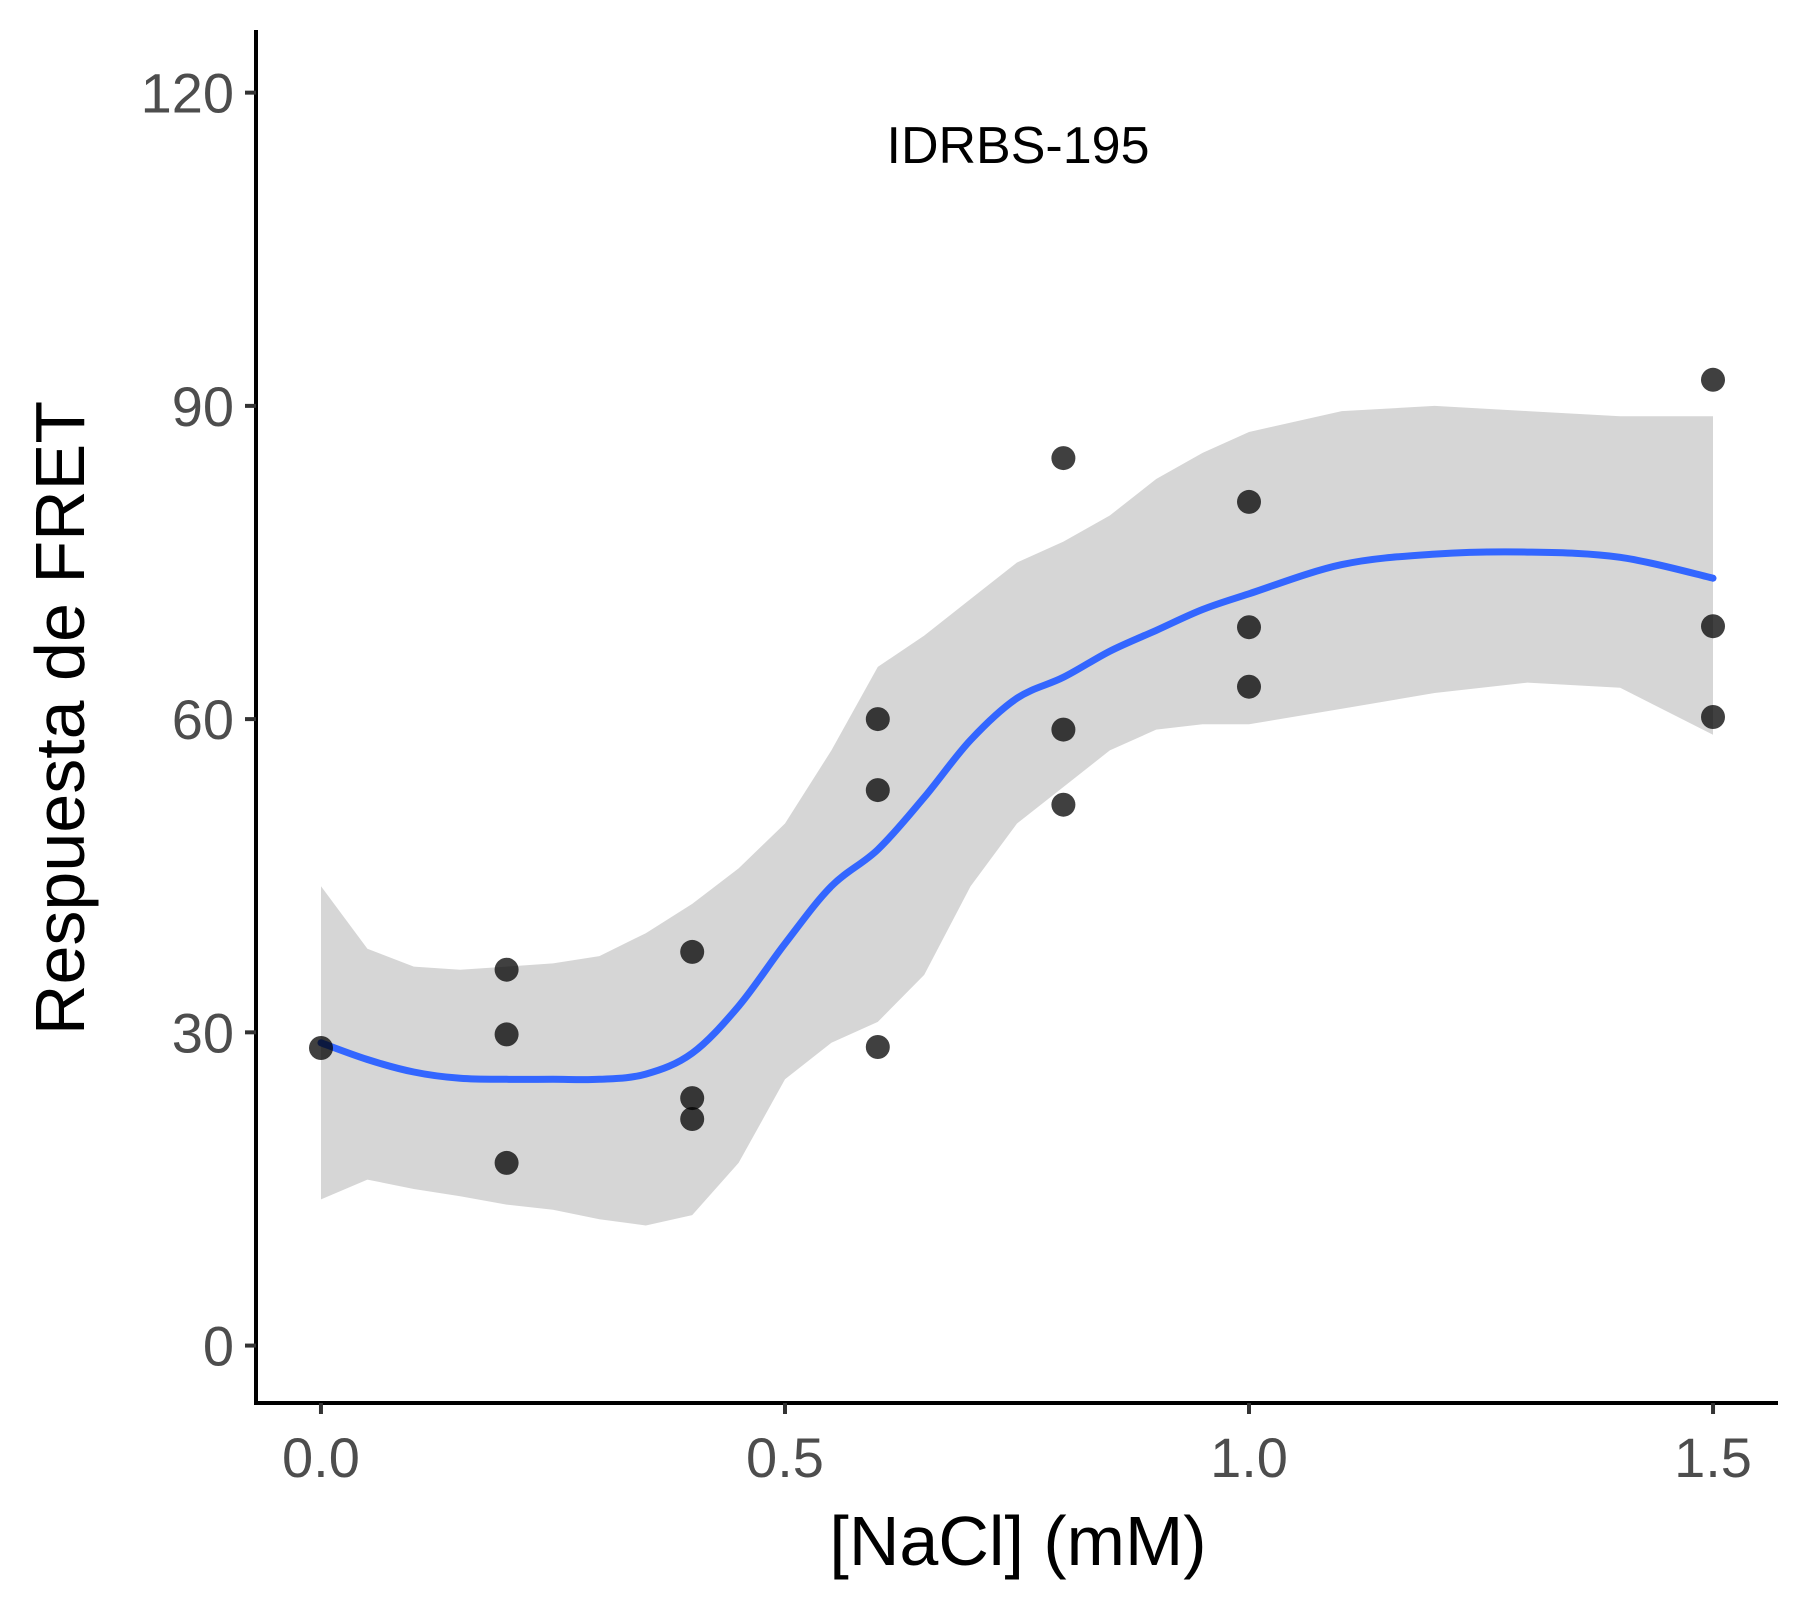  Describe the element at coordinates (1018, 146) in the screenshot. I see `series-annotation: IDRBS-195` at that location.